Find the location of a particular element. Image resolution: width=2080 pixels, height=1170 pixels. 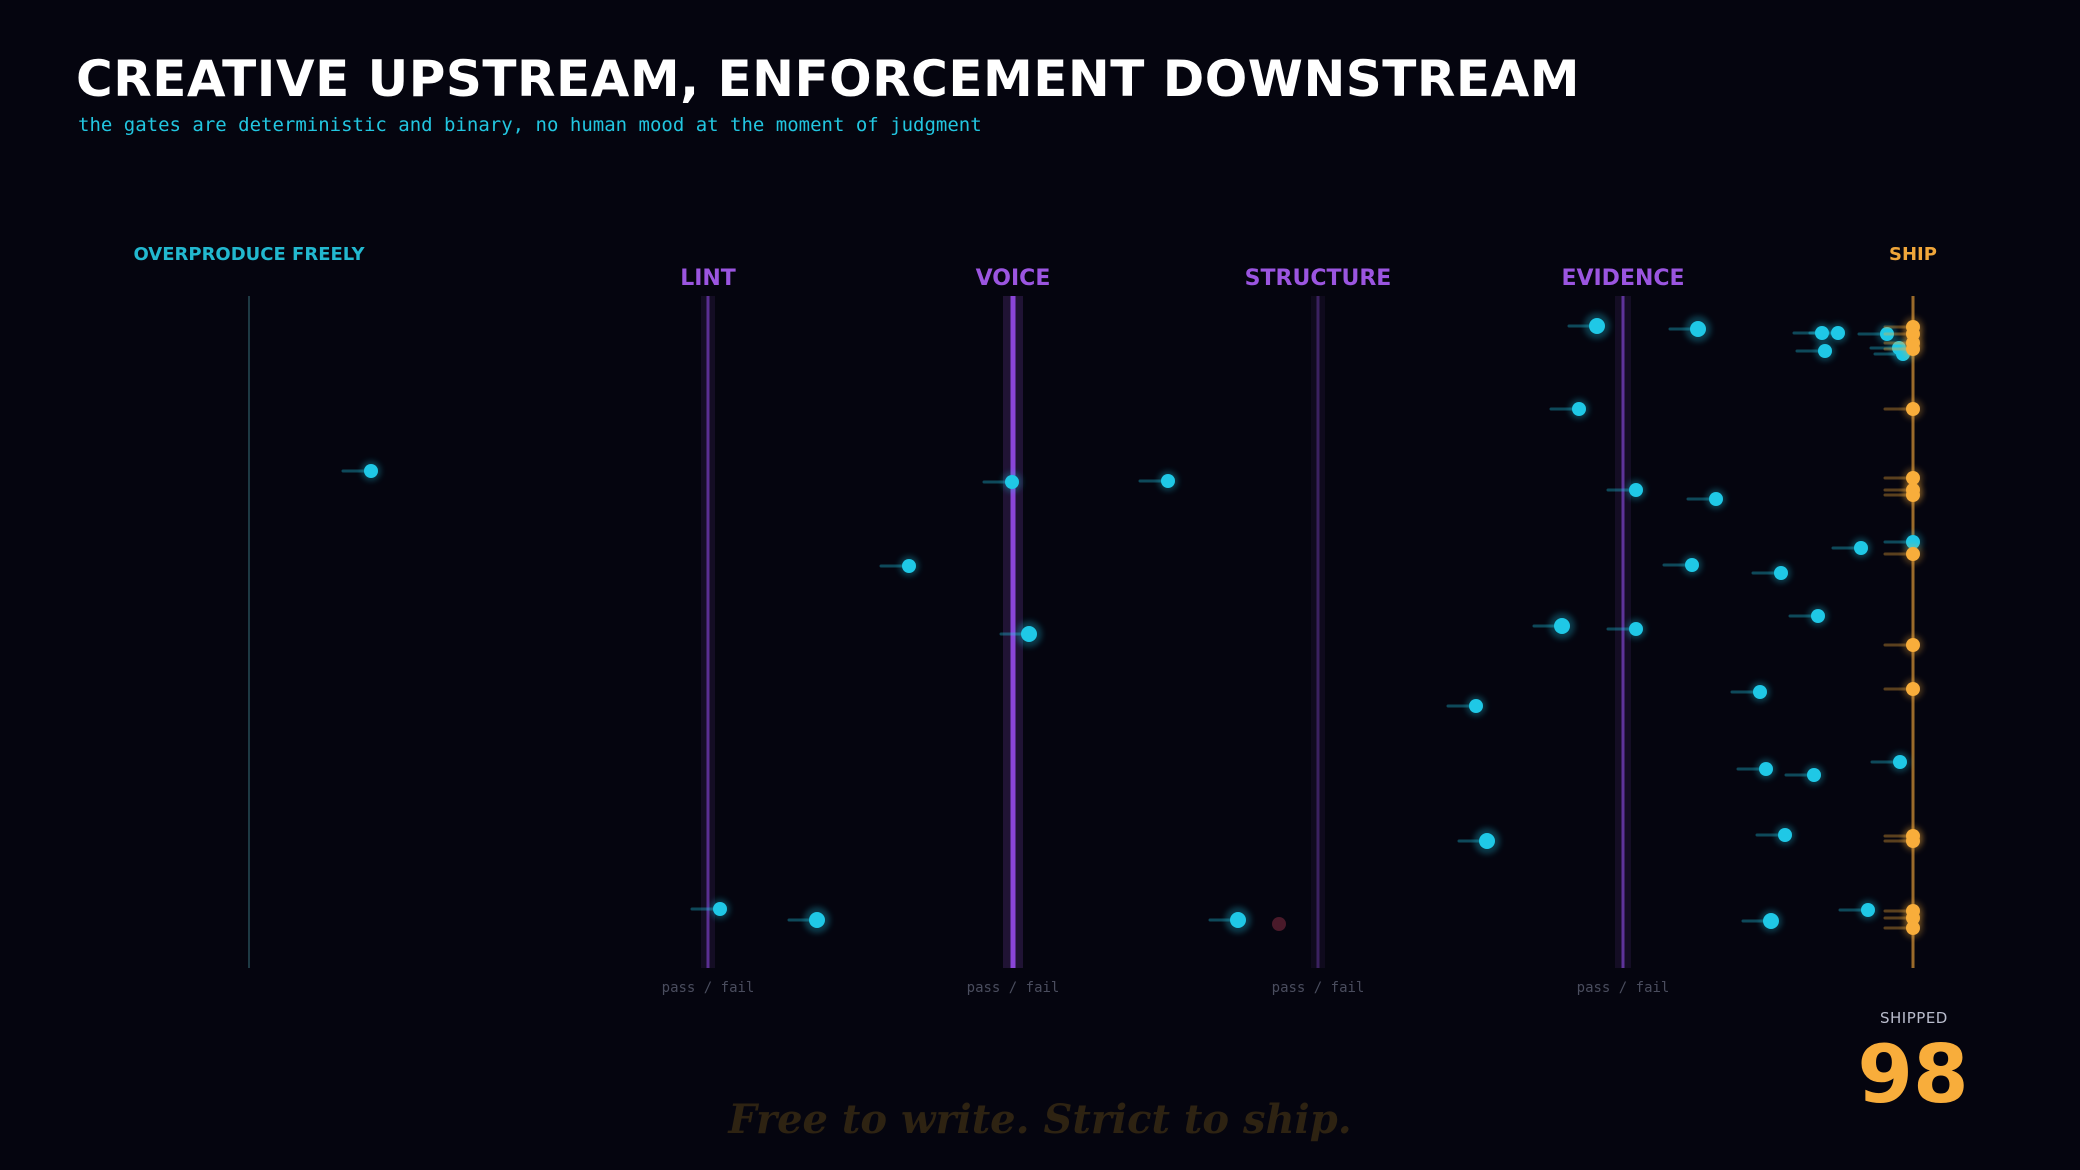

rejected-particle is located at coordinates (1279, 924).